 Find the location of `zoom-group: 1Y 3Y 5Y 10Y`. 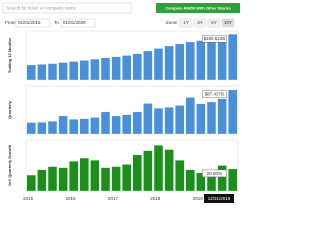

zoom-group: 1Y 3Y 5Y 10Y is located at coordinates (207, 23).